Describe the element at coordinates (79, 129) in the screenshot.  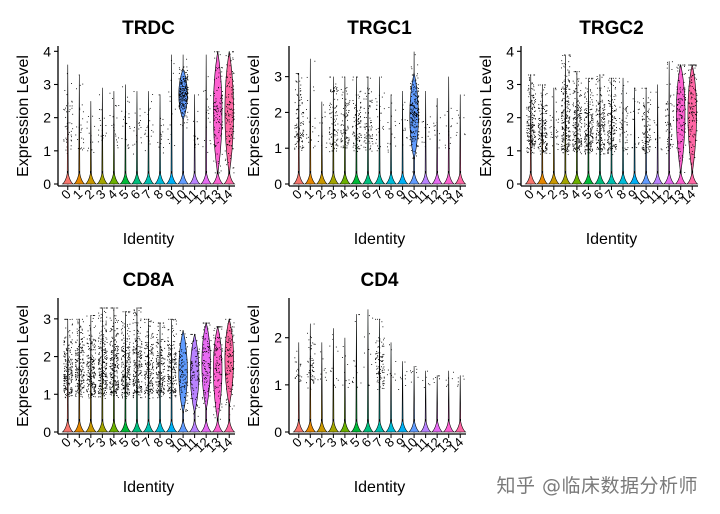
I see `violin-spike` at that location.